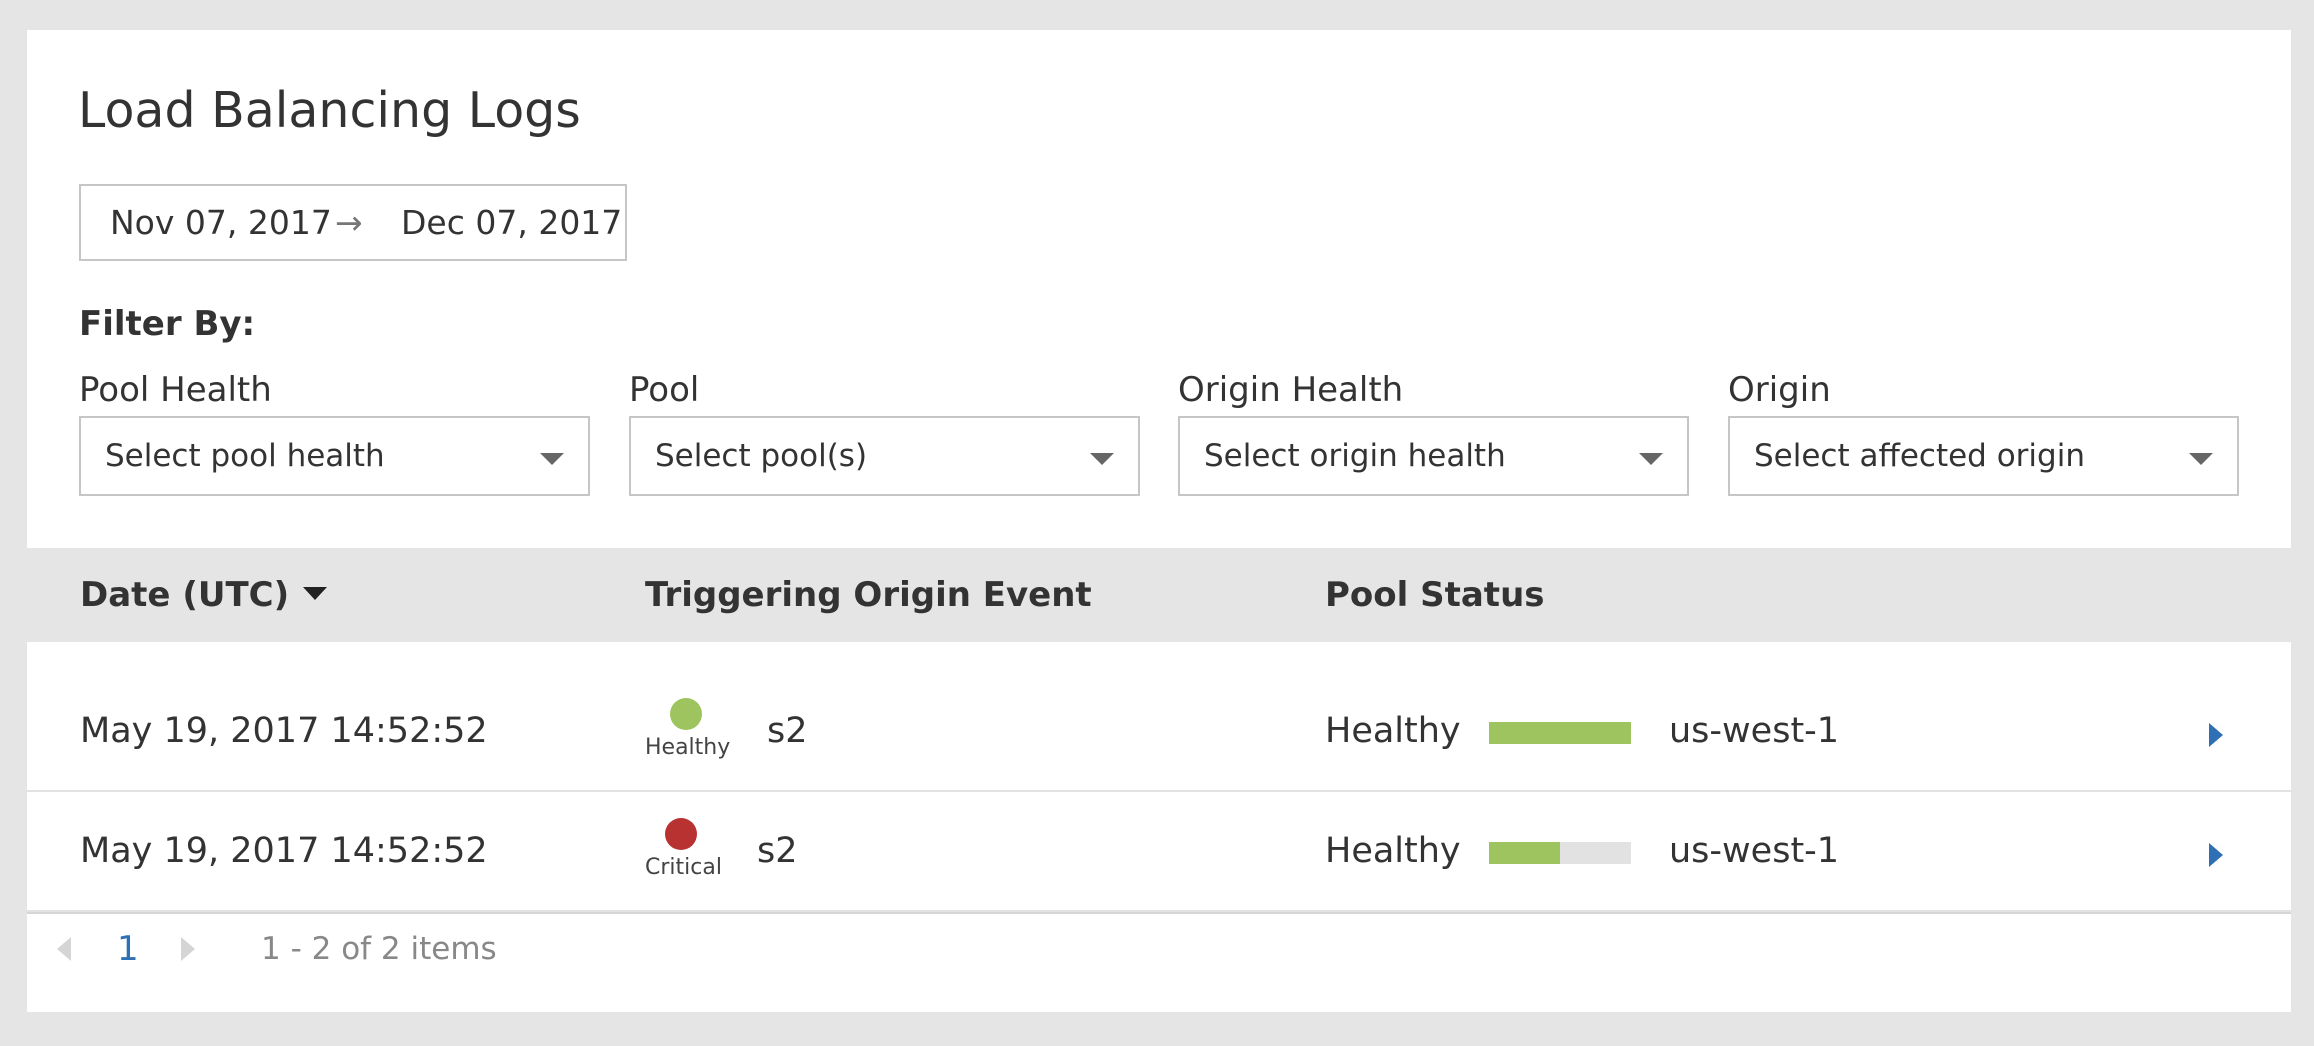 The width and height of the screenshot is (2314, 1046). What do you see at coordinates (1355, 456) in the screenshot?
I see `origin-health-select-placeholder: Select origin health` at bounding box center [1355, 456].